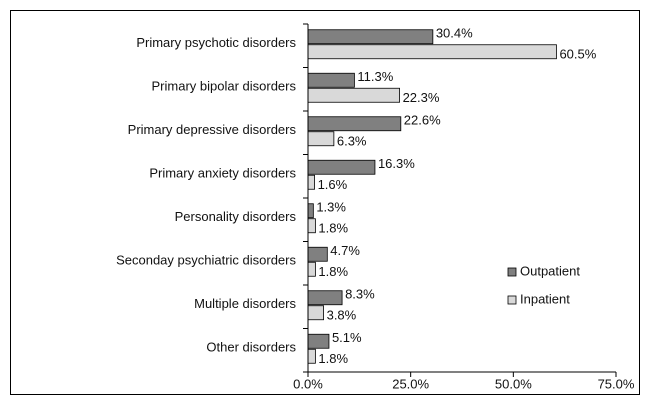  What do you see at coordinates (513, 383) in the screenshot?
I see `x-tick-label: 50.0%` at bounding box center [513, 383].